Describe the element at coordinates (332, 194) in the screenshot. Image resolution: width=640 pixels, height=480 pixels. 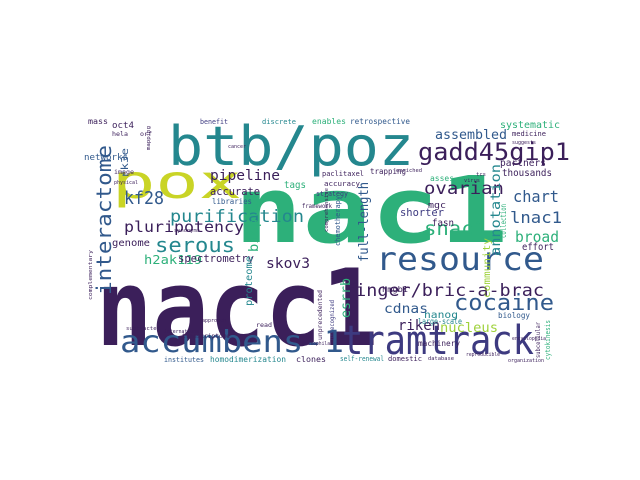
I see `word-strategy: strategy` at that location.